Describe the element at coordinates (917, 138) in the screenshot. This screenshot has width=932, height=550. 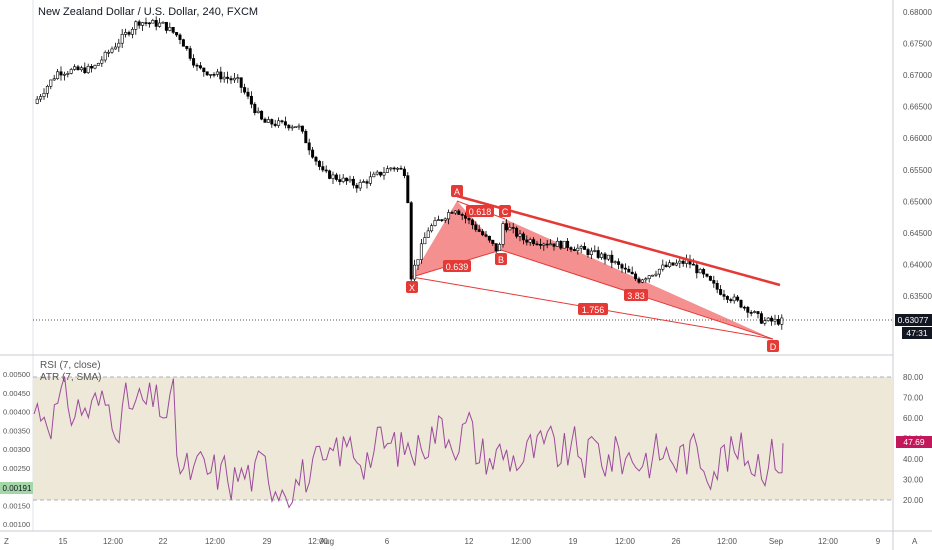
I see `price-tick-label: 0.66000` at that location.